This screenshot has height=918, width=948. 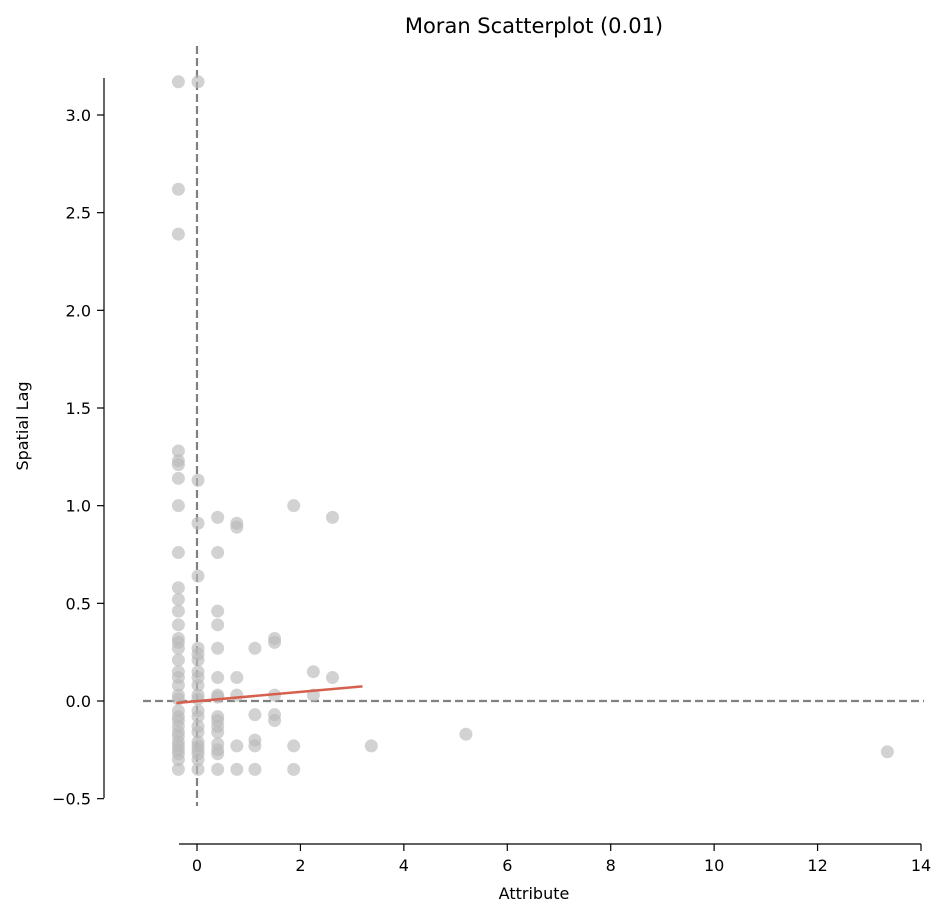 What do you see at coordinates (78, 310) in the screenshot?
I see `y-tick-label: 2.0` at bounding box center [78, 310].